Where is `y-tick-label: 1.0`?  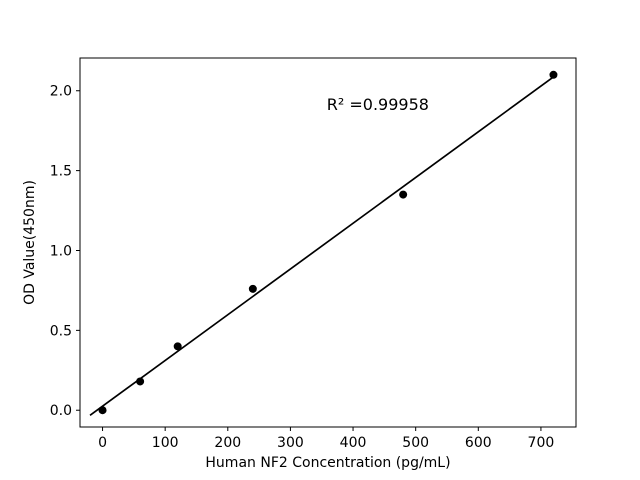 y-tick-label: 1.0 is located at coordinates (61, 251).